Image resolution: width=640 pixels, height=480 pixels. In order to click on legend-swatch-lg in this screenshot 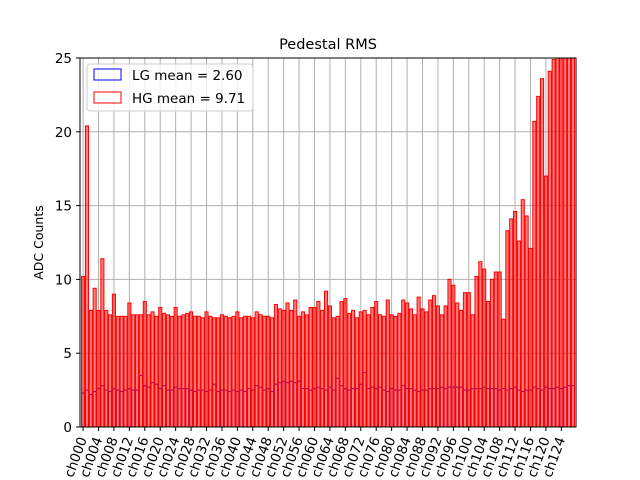, I will do `click(107, 74)`.